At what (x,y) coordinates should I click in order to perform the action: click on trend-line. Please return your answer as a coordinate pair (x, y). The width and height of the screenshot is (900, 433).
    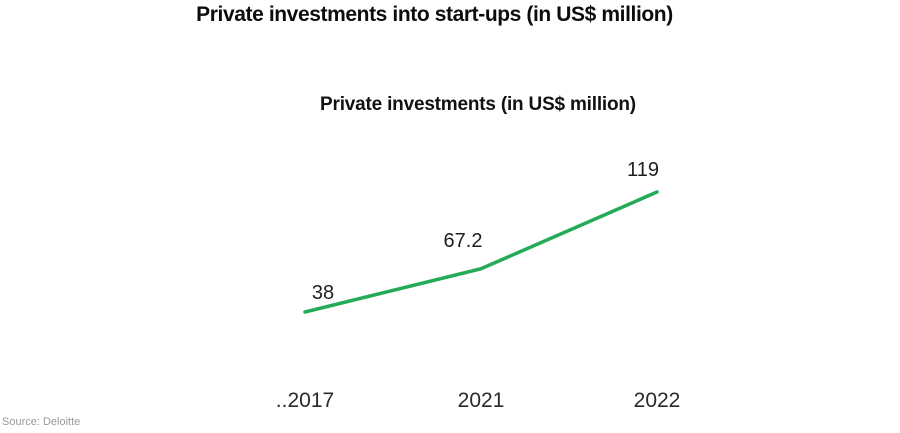
    Looking at the image, I should click on (481, 252).